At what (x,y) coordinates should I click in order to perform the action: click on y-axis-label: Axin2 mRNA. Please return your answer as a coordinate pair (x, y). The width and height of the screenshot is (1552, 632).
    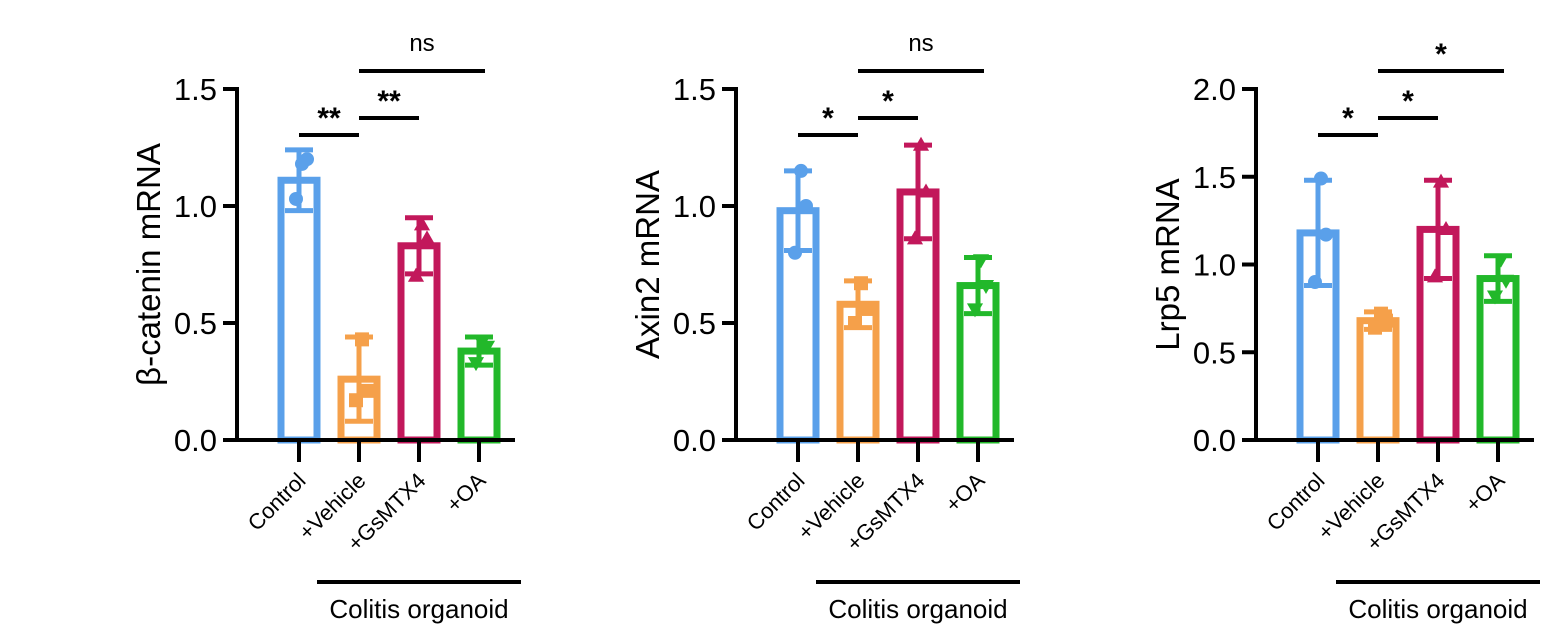
    Looking at the image, I should click on (647, 264).